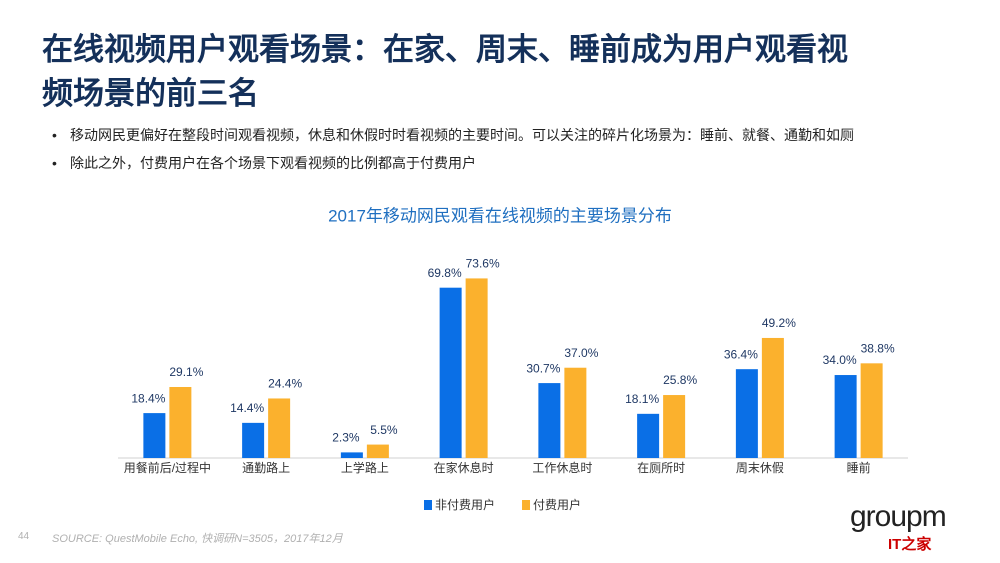  I want to click on x-tick-label: 用餐前后/过程中, so click(167, 467).